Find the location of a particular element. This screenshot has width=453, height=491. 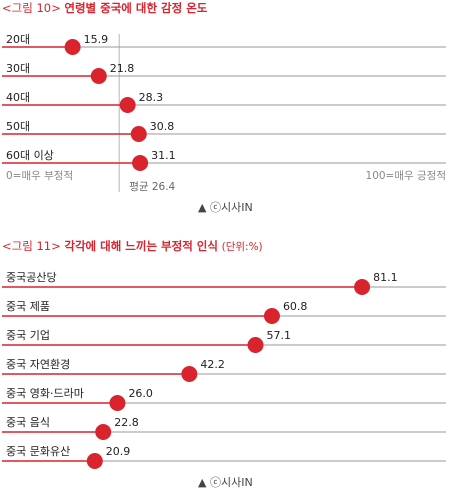

point-중국-문화유산 is located at coordinates (94, 461).